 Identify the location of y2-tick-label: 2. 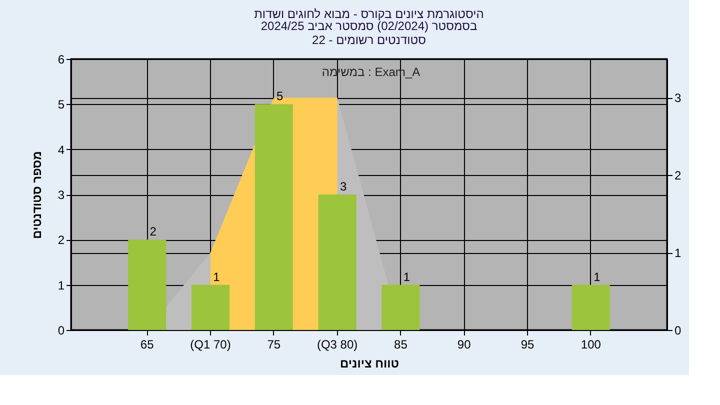
(678, 175).